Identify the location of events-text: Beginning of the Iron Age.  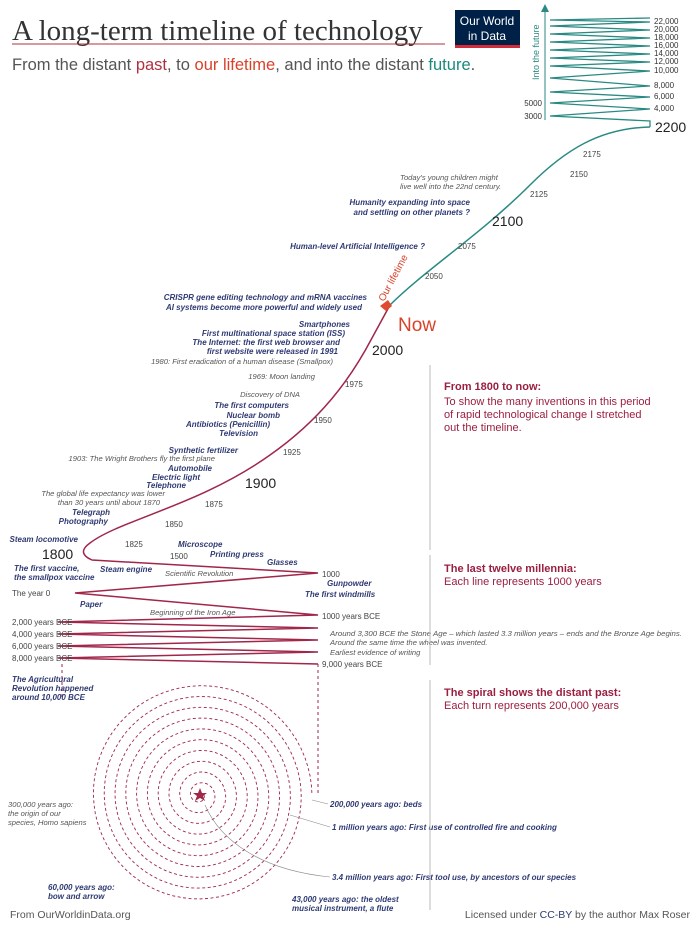
(192, 612).